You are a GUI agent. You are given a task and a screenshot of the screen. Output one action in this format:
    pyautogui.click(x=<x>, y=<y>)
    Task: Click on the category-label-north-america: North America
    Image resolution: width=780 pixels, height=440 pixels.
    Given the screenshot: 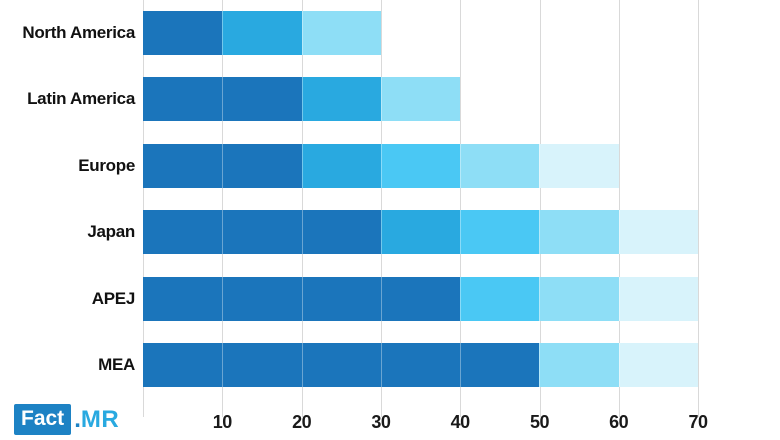 What is the action you would take?
    pyautogui.click(x=78, y=32)
    